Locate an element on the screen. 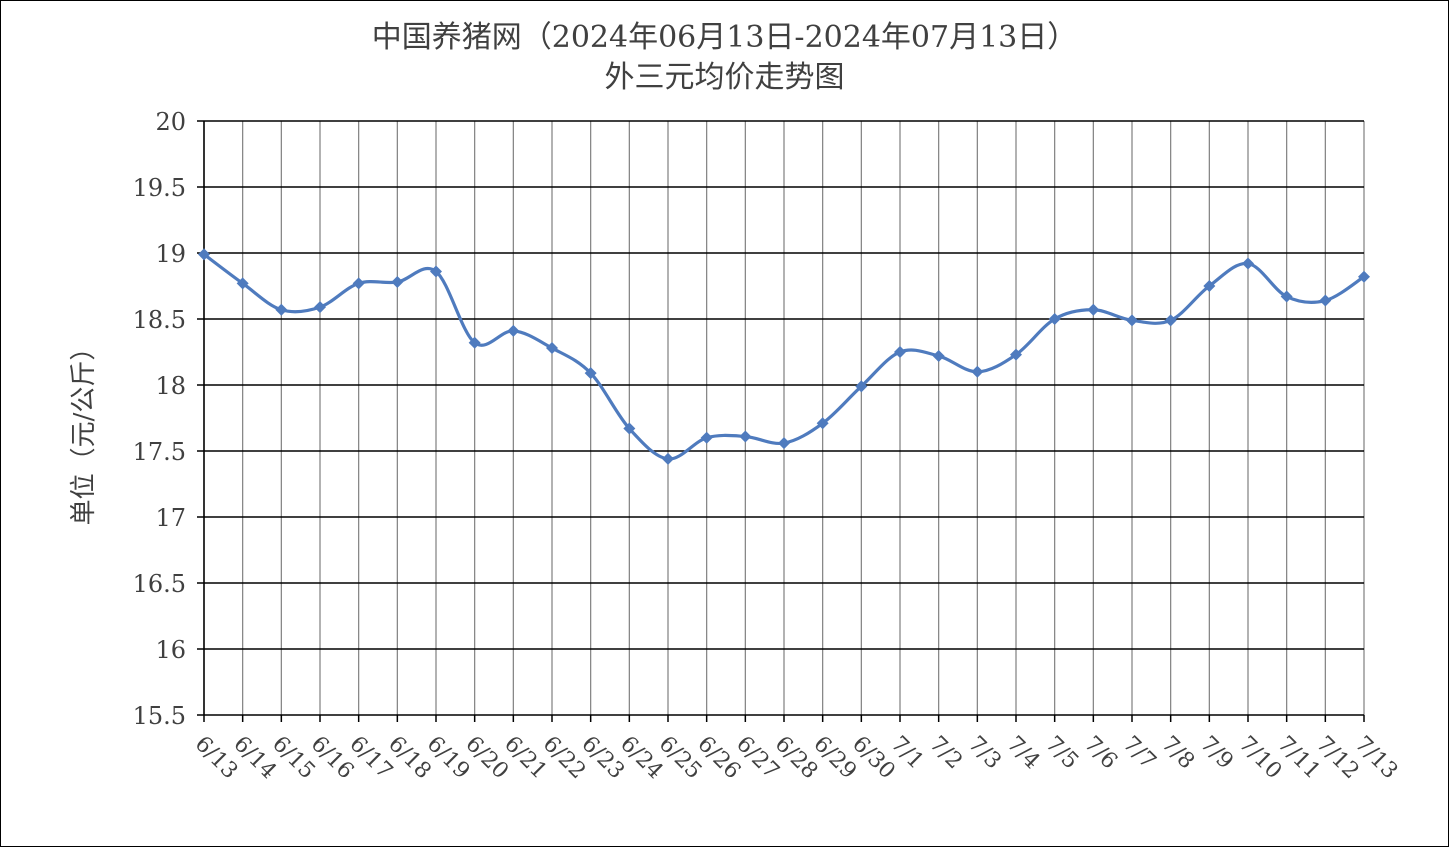 The width and height of the screenshot is (1449, 847). x-tick-label: 7/10 is located at coordinates (1260, 758).